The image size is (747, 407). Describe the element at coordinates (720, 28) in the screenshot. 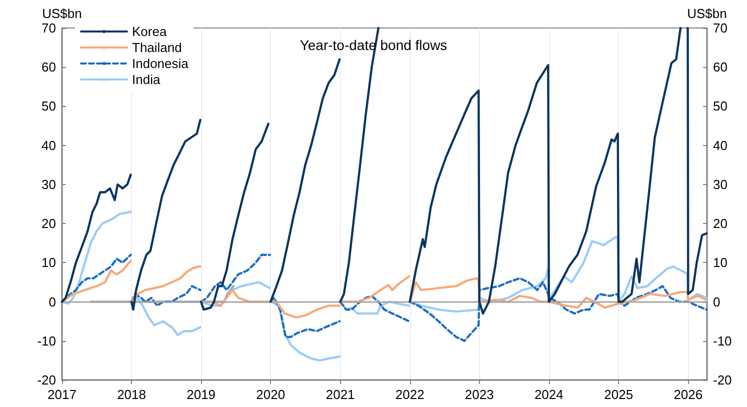

I see `y2-tick-label: 70` at that location.